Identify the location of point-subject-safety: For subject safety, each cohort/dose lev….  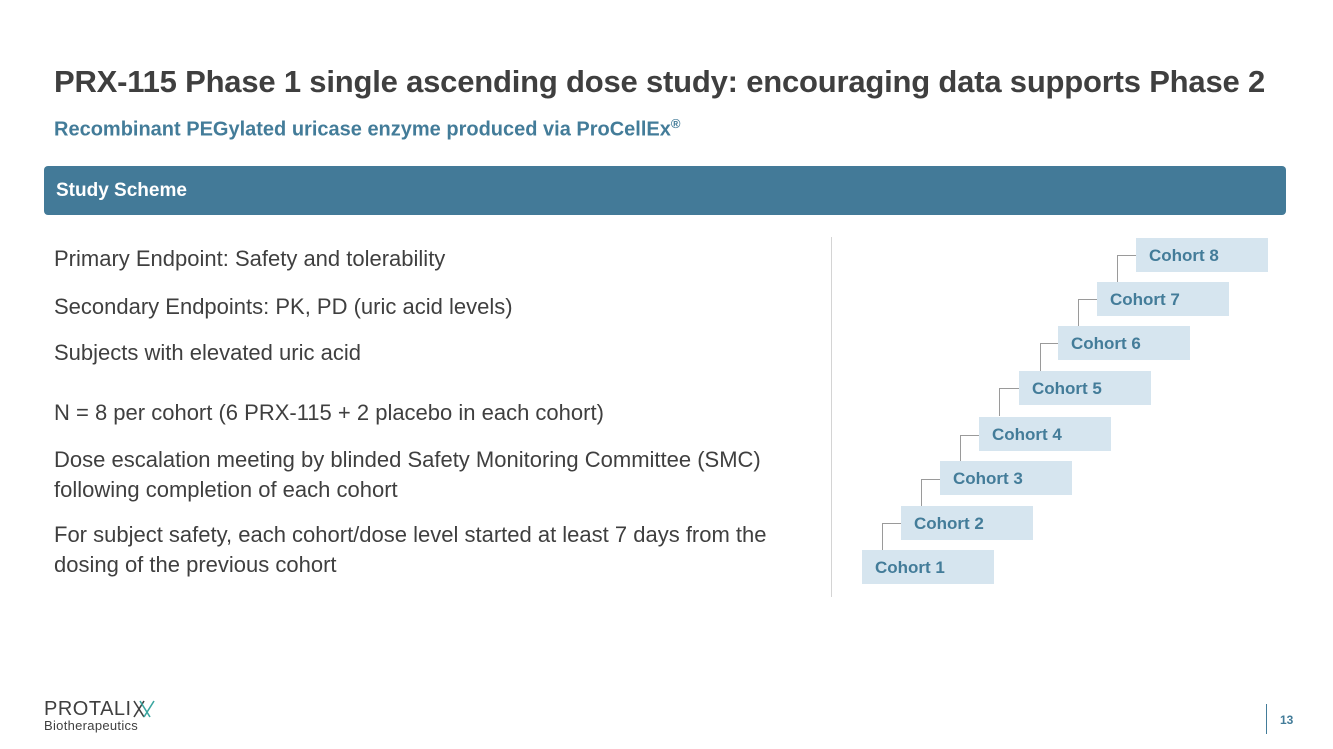
(410, 549).